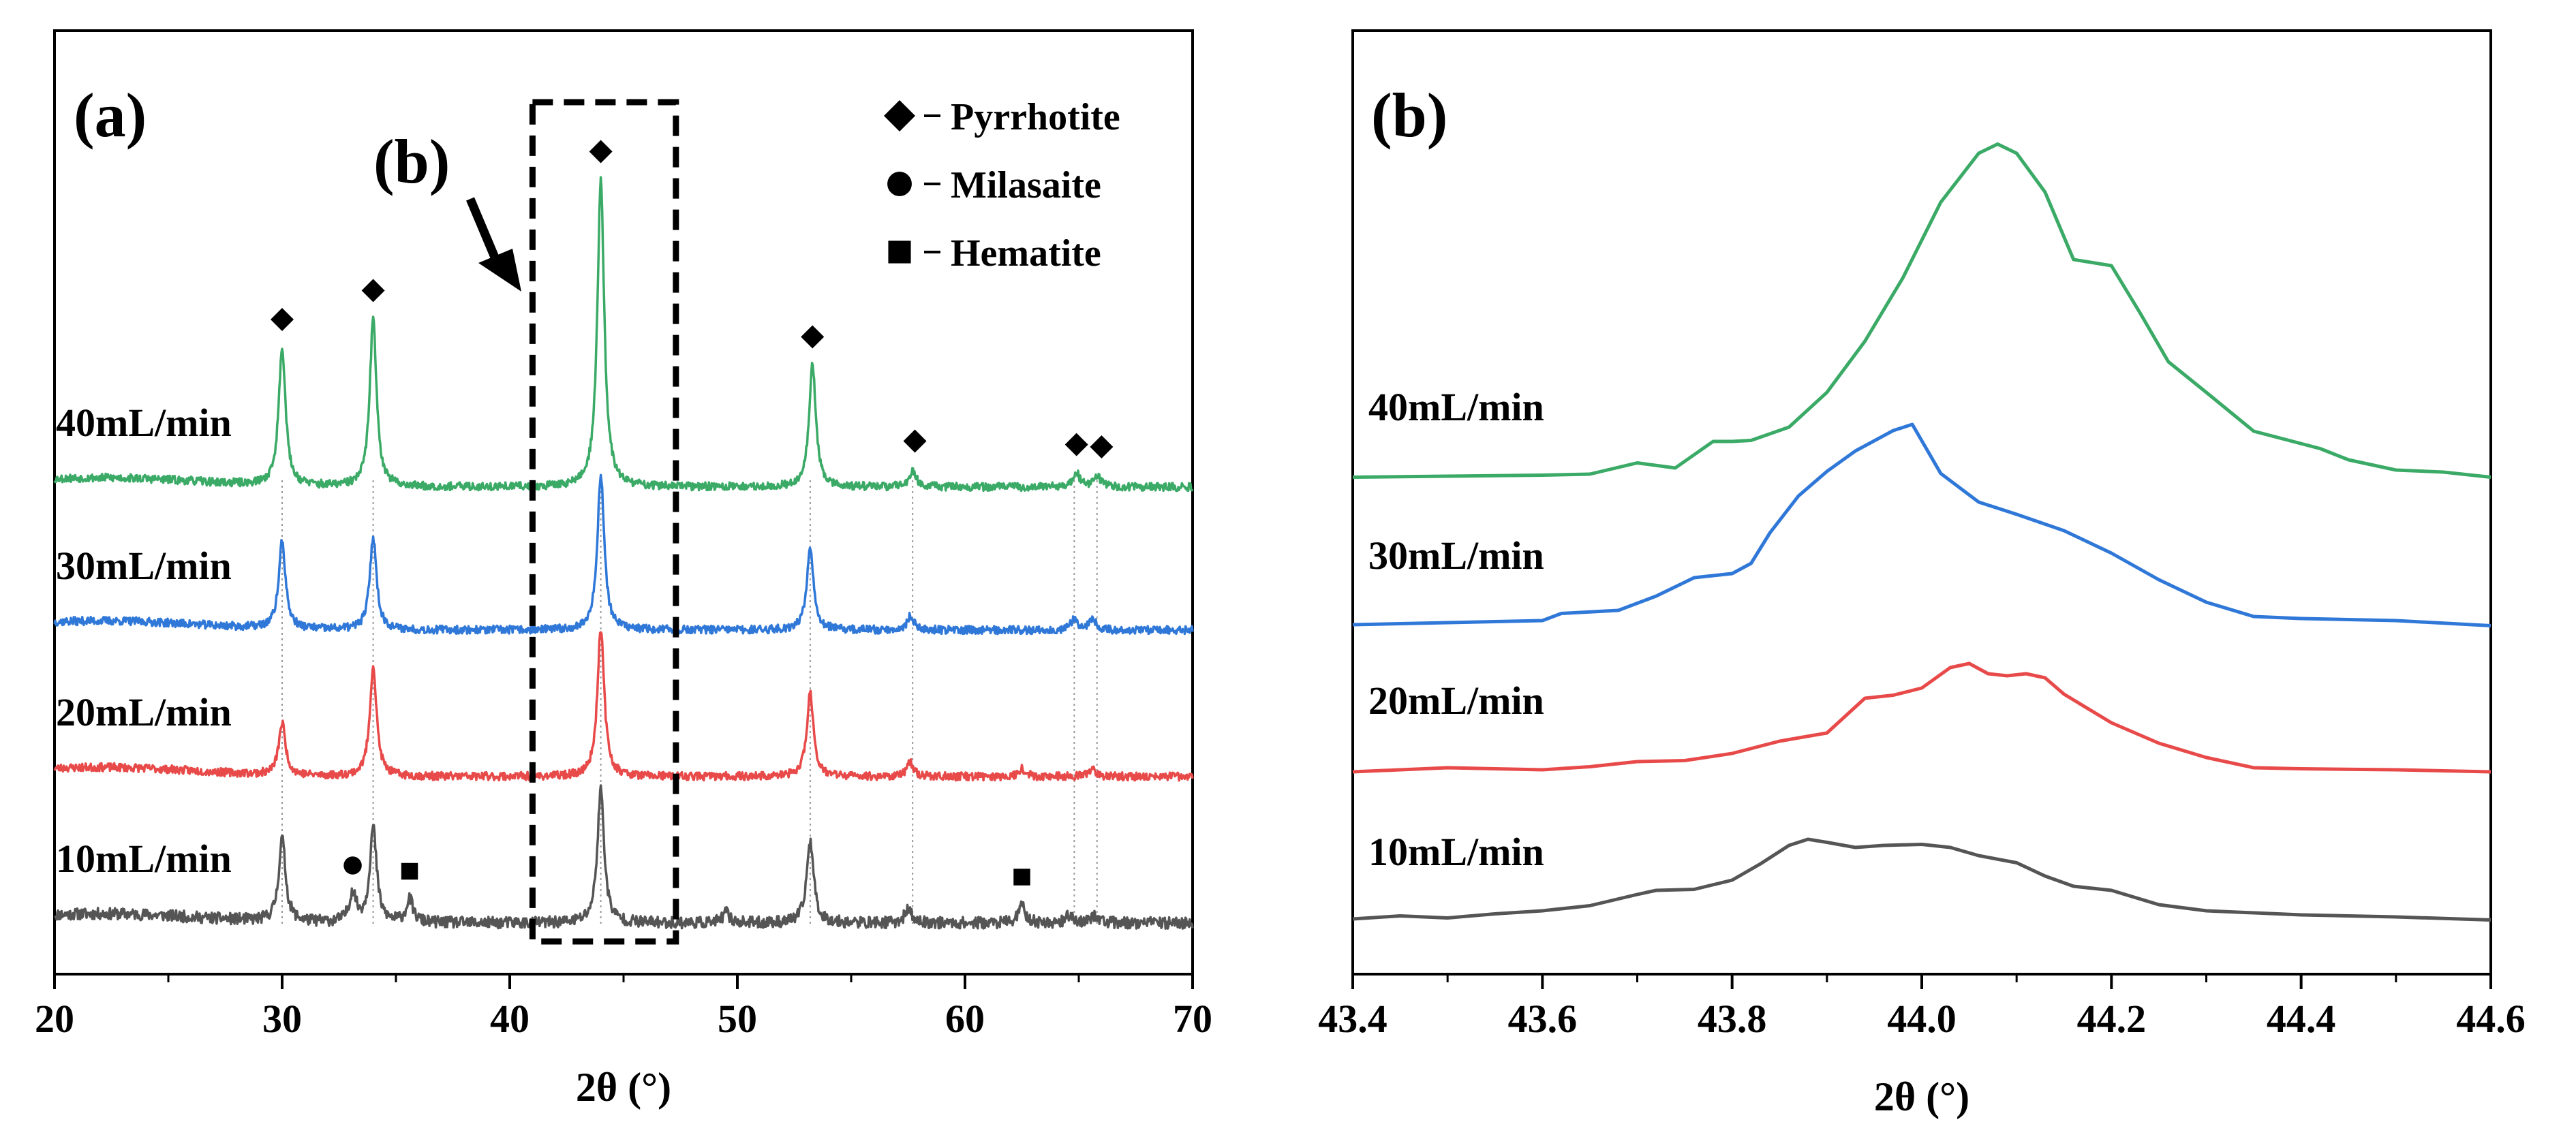 This screenshot has height=1139, width=2576. Describe the element at coordinates (1026, 185) in the screenshot. I see `legend-label-milasaite: Milasaite` at that location.